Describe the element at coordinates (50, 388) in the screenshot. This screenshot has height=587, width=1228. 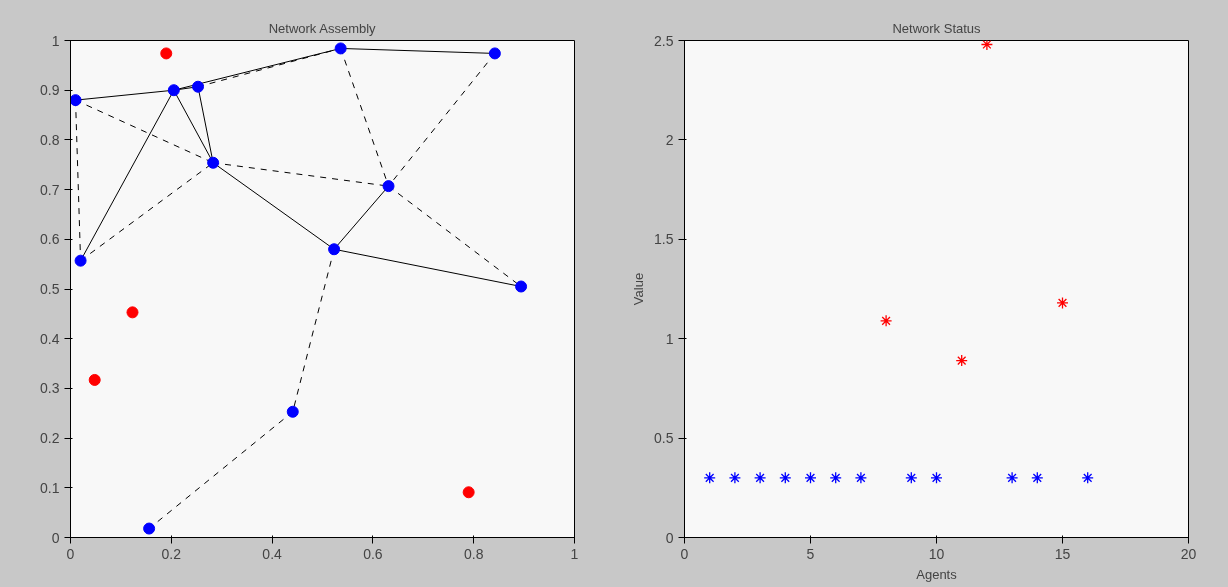
I see `y-tick-label: 0.3` at that location.